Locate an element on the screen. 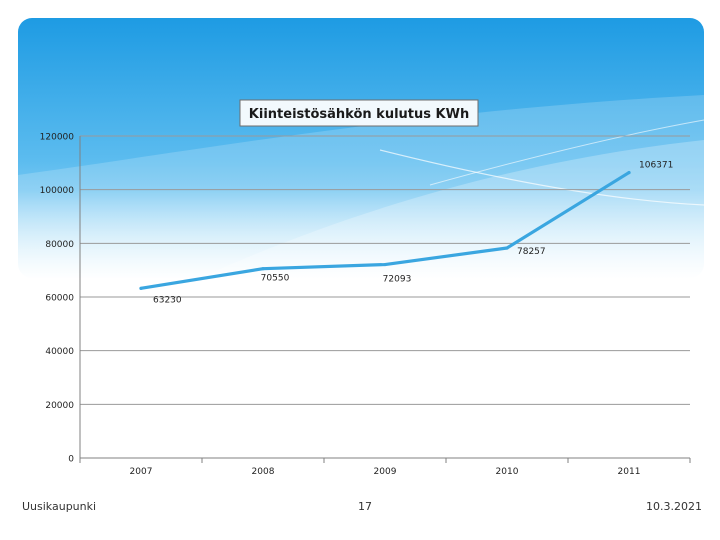 Image resolution: width=720 pixels, height=540 pixels. x-tick-label: 2009 is located at coordinates (385, 472).